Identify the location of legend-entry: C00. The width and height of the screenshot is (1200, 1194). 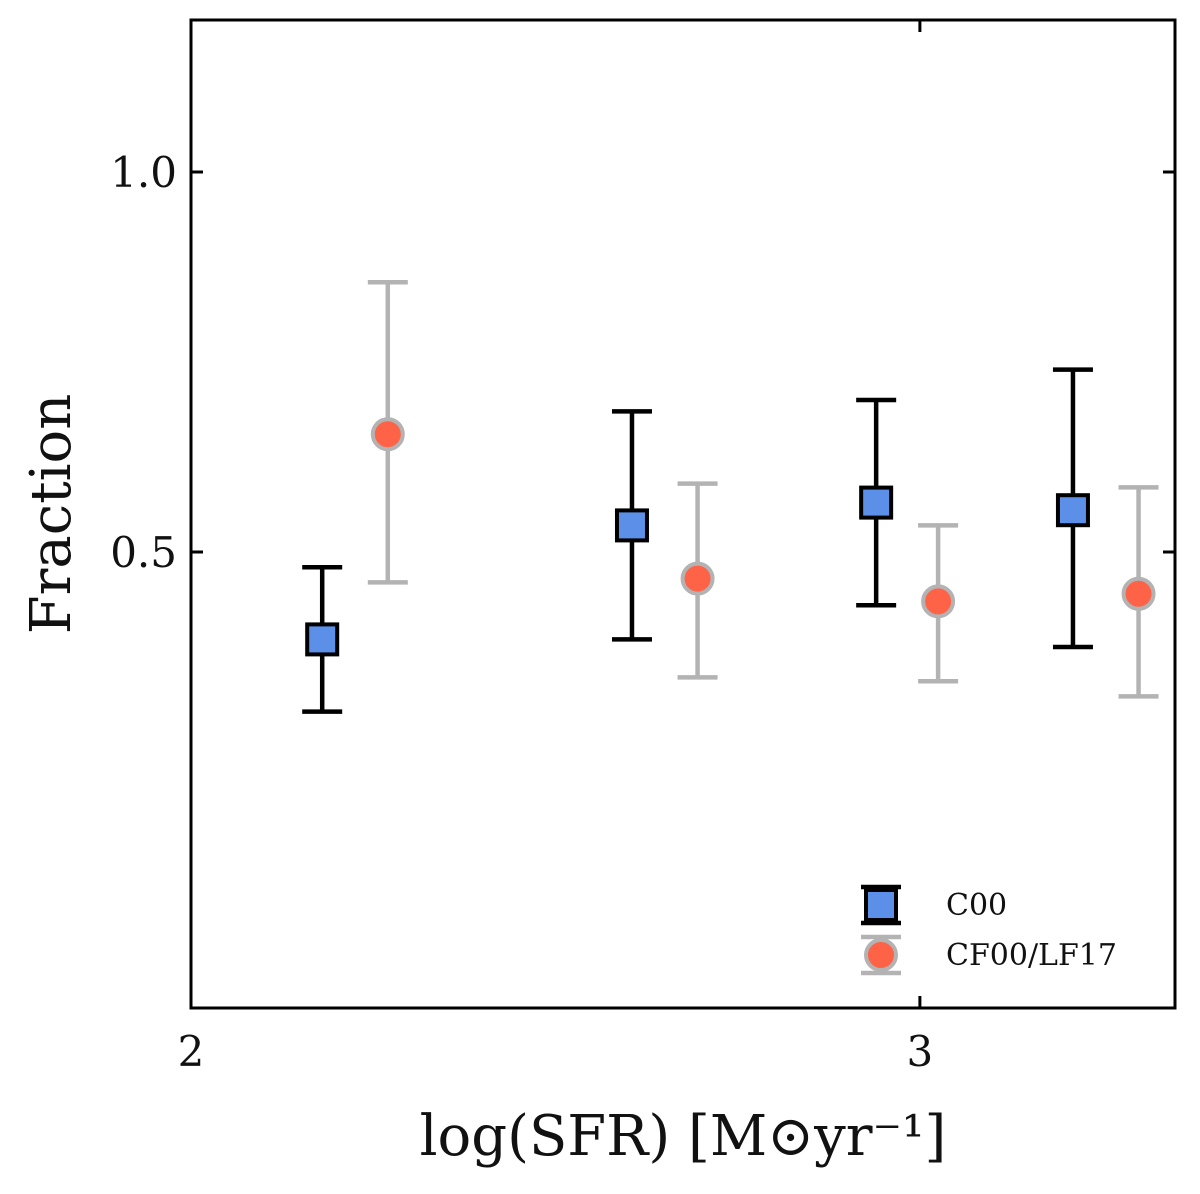
(934, 905).